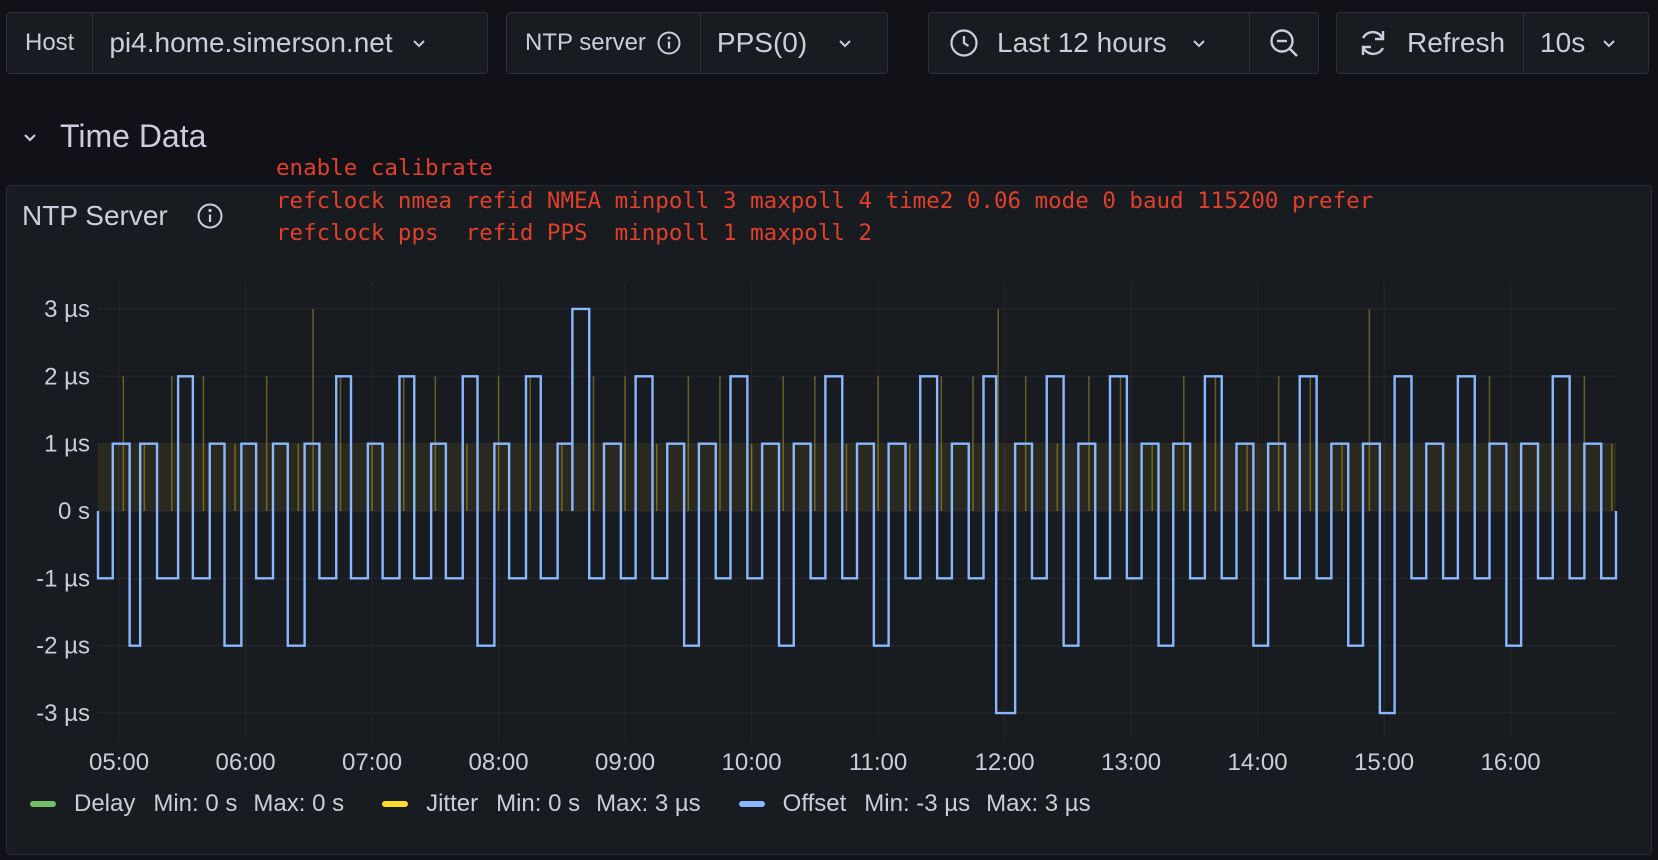  Describe the element at coordinates (499, 762) in the screenshot. I see `x-tick-label: 08:00` at that location.